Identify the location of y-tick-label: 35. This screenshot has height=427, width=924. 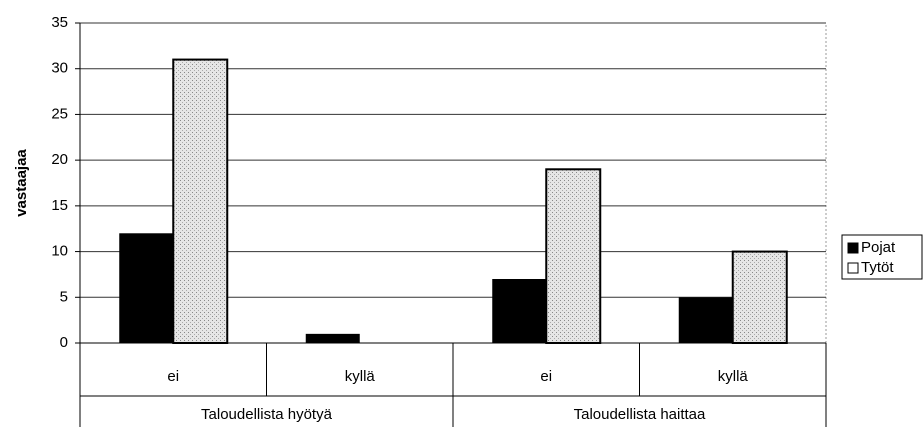
(59, 22).